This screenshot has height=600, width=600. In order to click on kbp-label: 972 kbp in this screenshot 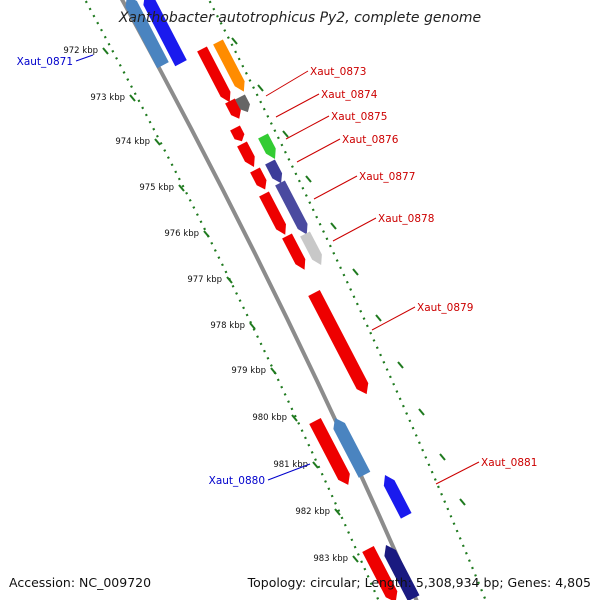, I will do `click(80, 51)`.